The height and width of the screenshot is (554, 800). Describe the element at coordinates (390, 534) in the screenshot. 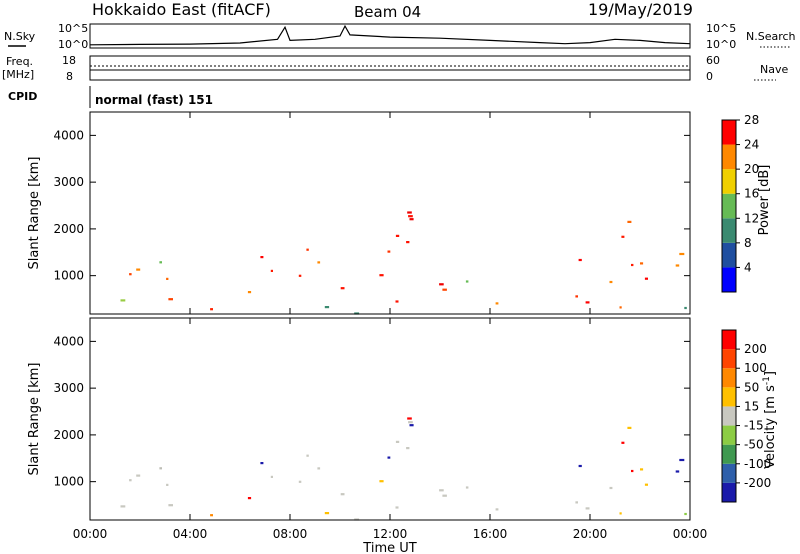

I see `xtick-label: 12:00` at that location.